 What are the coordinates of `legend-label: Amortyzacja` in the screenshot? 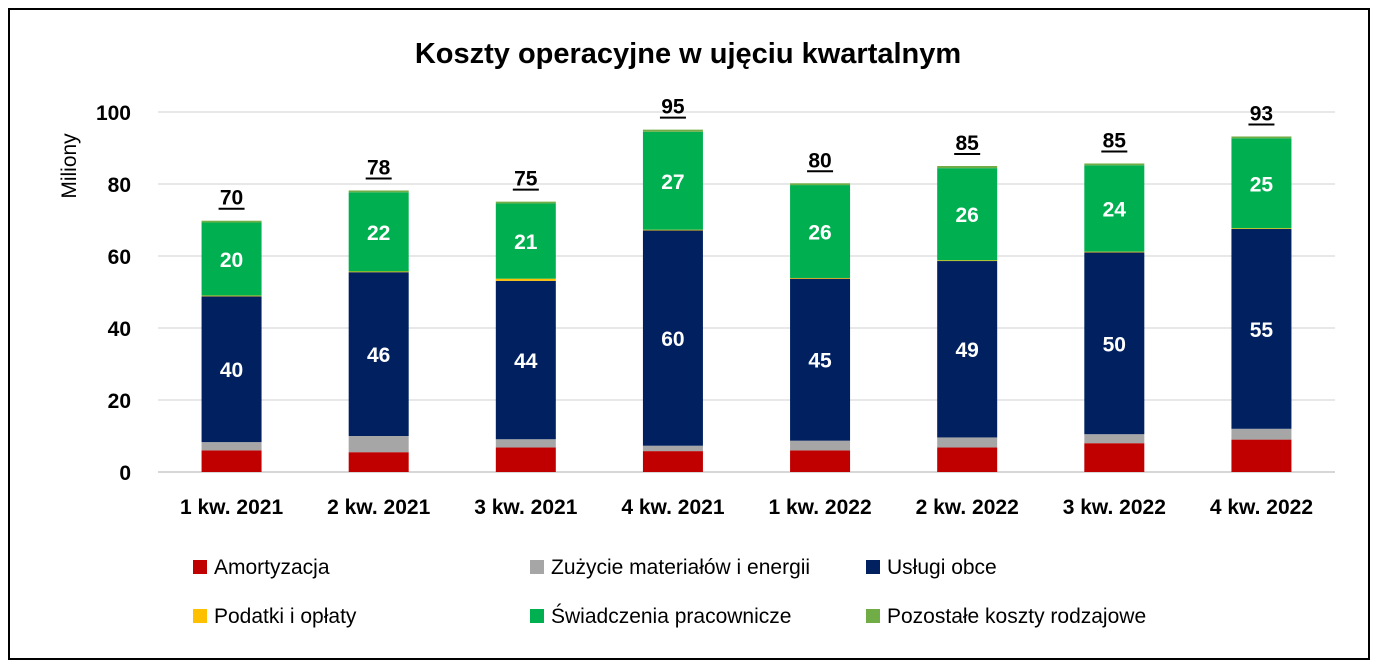 It's located at (272, 567).